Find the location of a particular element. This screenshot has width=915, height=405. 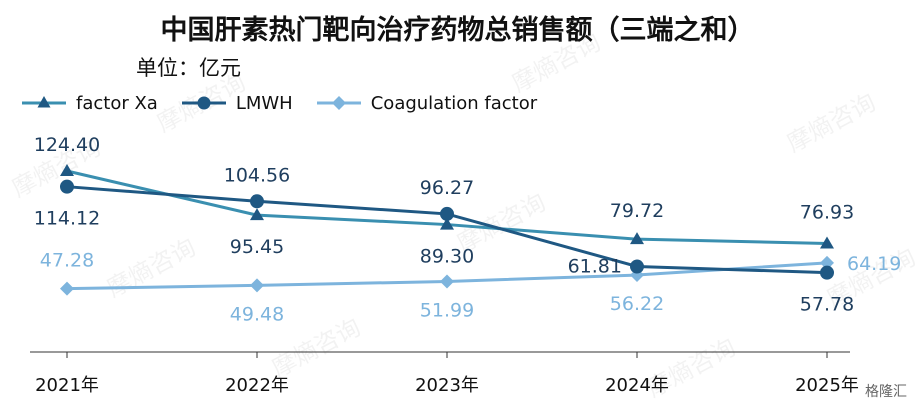

data-label-factor-xa: 89.30 is located at coordinates (447, 257).